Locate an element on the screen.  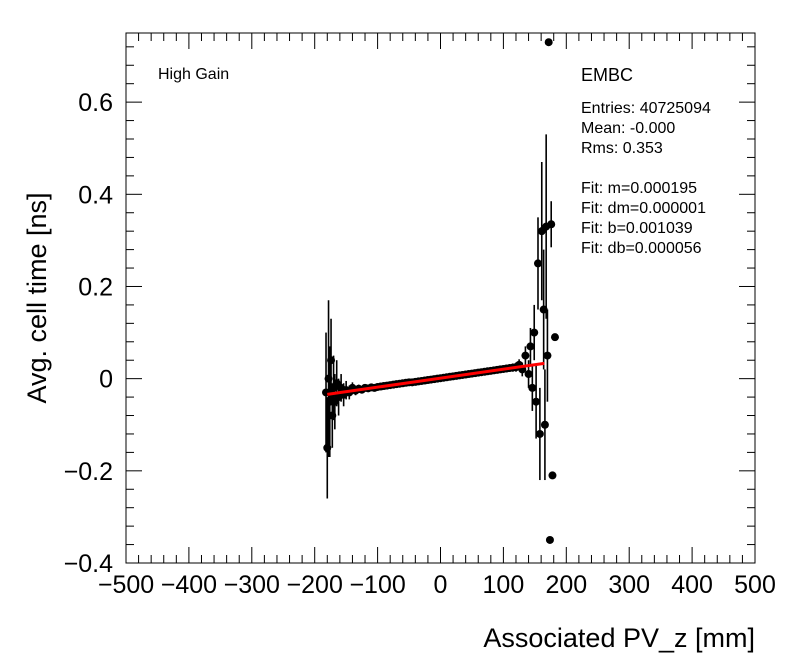
y-tick-label: −0.2 is located at coordinates (88, 472).